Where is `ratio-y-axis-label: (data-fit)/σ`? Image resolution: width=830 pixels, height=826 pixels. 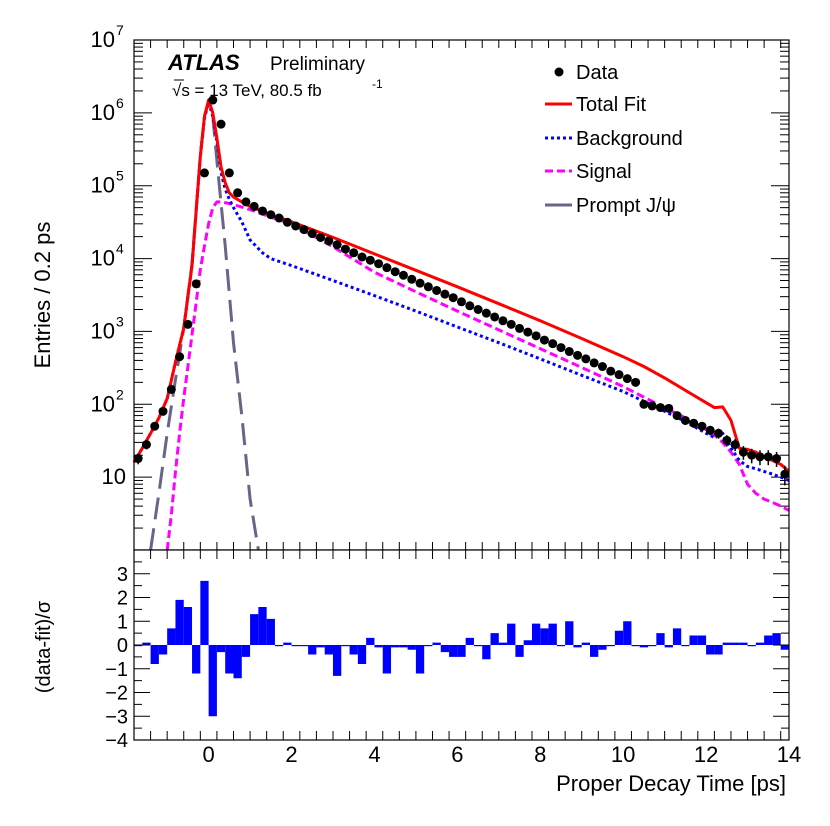 ratio-y-axis-label: (data-fit)/σ is located at coordinates (44, 646).